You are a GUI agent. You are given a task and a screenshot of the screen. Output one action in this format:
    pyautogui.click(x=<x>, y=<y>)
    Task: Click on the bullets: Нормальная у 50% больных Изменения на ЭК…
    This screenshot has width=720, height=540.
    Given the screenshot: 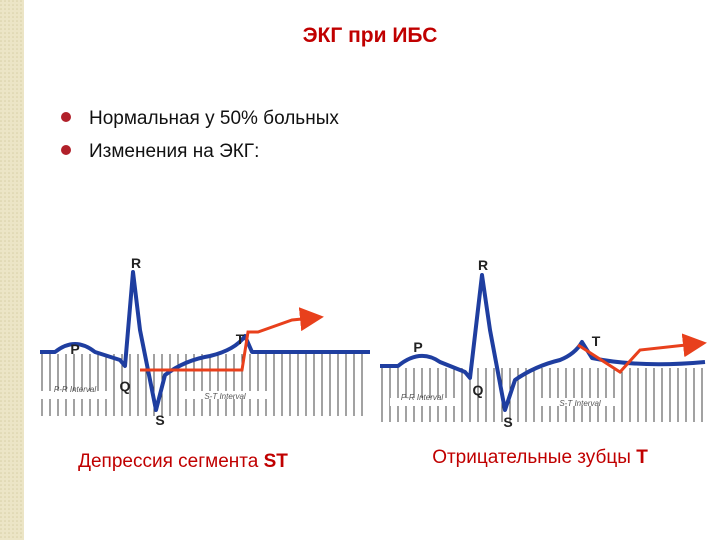 What is the action you would take?
    pyautogui.click(x=200, y=135)
    